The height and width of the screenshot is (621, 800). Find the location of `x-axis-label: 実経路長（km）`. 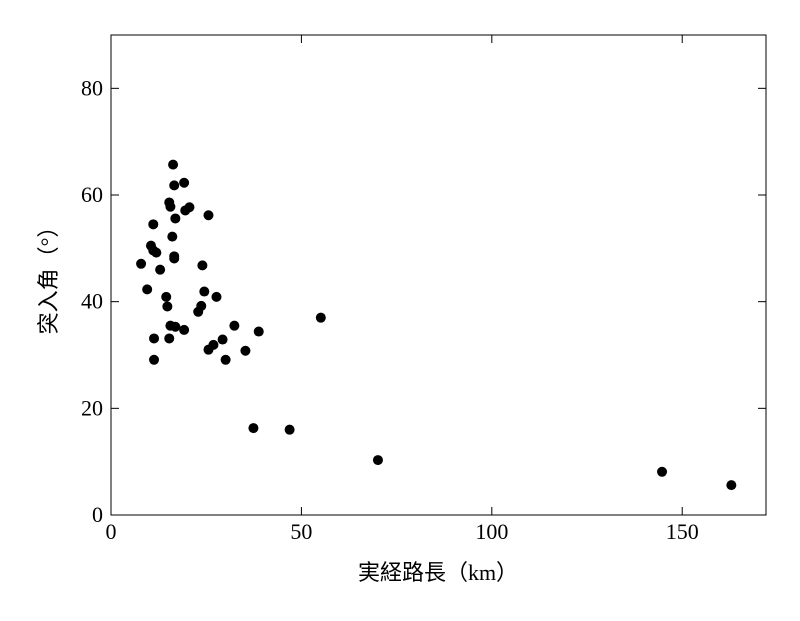

x-axis-label: 実経路長（km） is located at coordinates (438, 572).